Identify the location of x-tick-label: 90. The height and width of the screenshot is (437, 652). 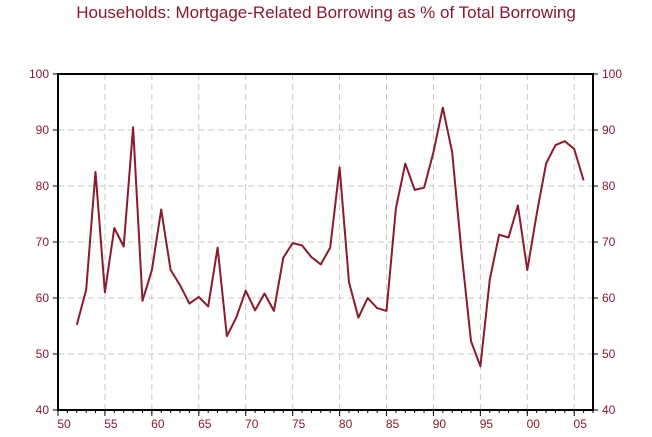
(440, 424).